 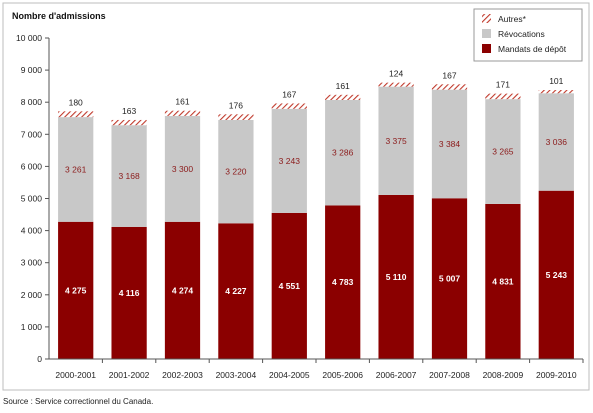 What do you see at coordinates (129, 111) in the screenshot?
I see `data-label-autres: 163` at bounding box center [129, 111].